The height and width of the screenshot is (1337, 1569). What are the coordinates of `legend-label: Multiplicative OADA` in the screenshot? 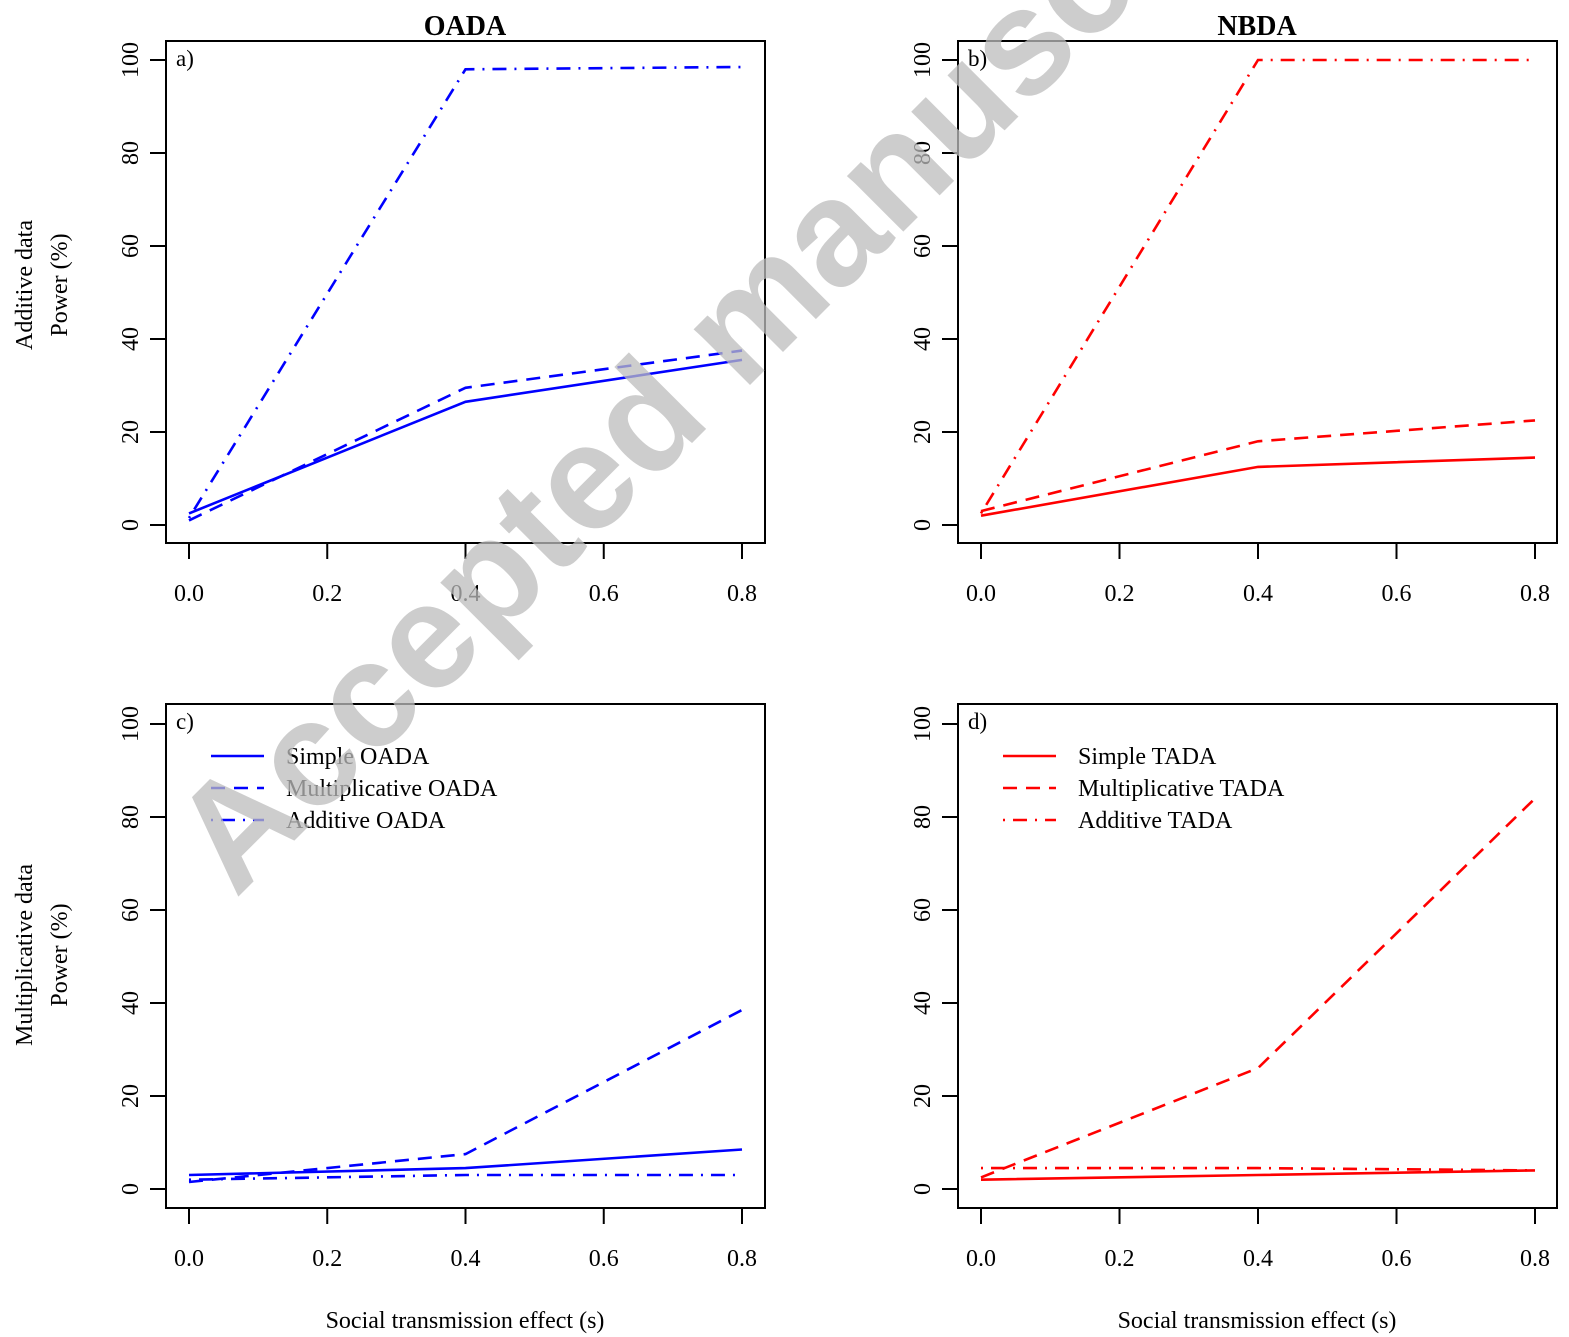 It's located at (392, 789).